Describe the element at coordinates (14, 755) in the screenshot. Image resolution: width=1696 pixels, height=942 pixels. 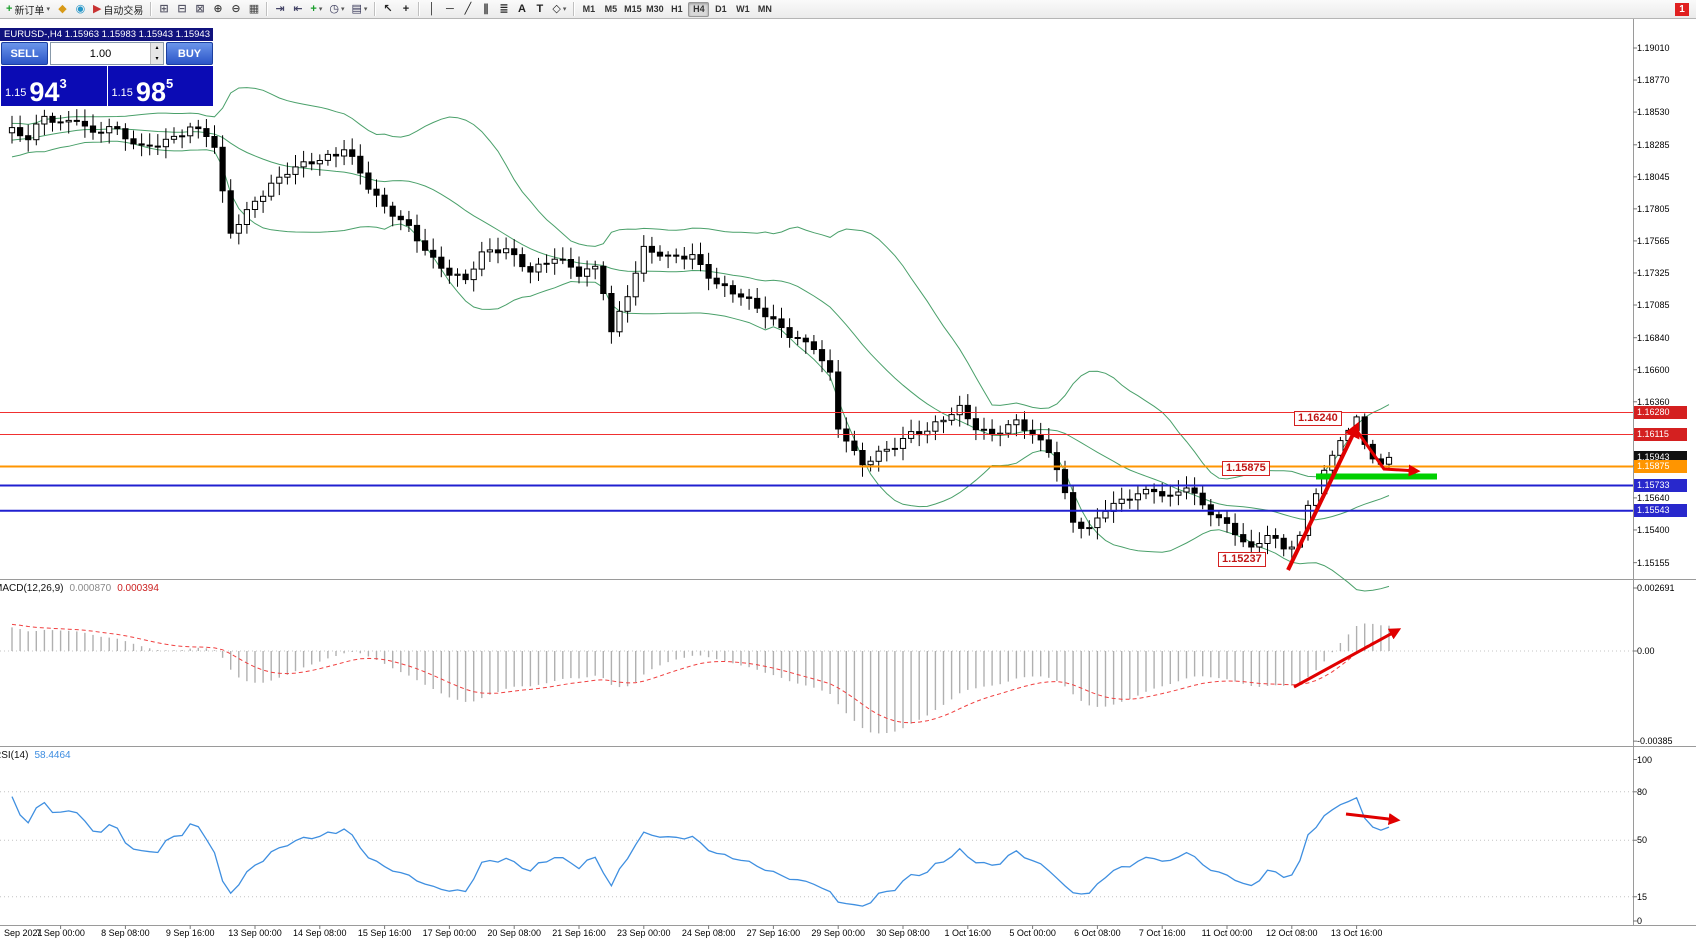
I see `rsi-name: RSI(14)` at that location.